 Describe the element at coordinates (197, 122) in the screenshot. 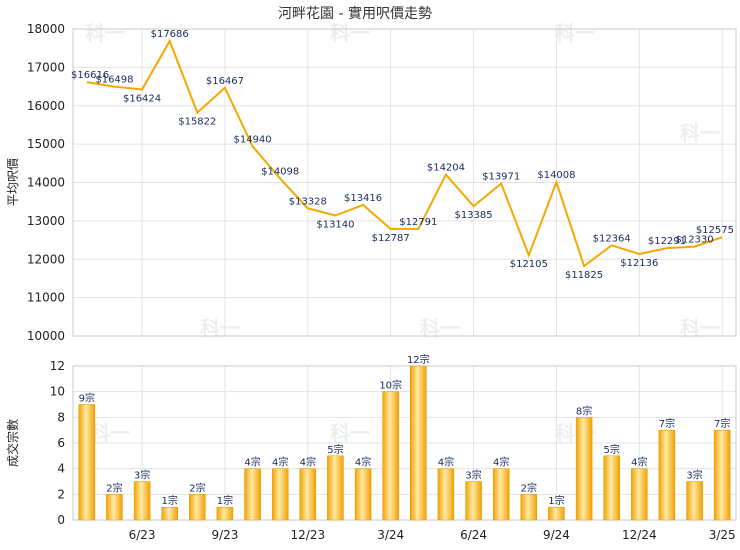

I see `price-data-label: $15822` at that location.